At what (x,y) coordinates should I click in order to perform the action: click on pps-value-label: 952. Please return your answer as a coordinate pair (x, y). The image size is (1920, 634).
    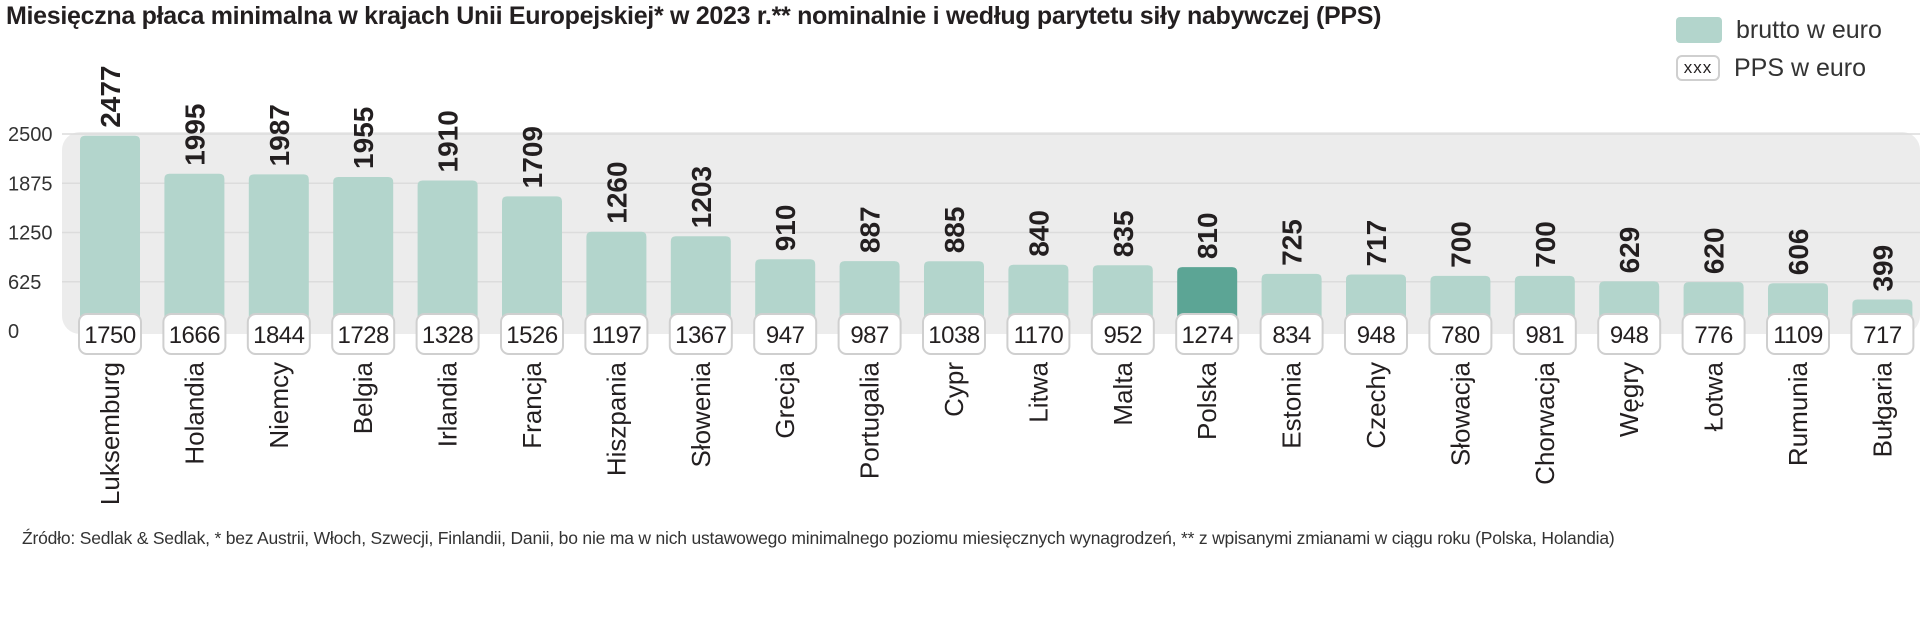
    Looking at the image, I should click on (1123, 335).